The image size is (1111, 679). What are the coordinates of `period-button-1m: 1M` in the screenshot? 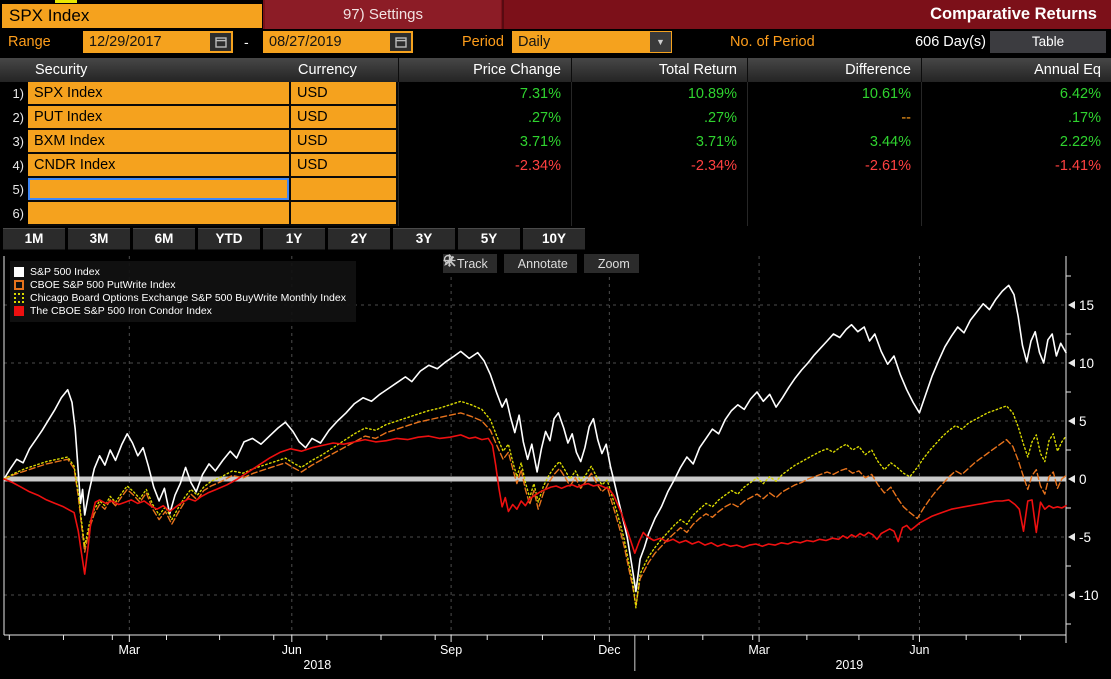 It's located at (34, 239).